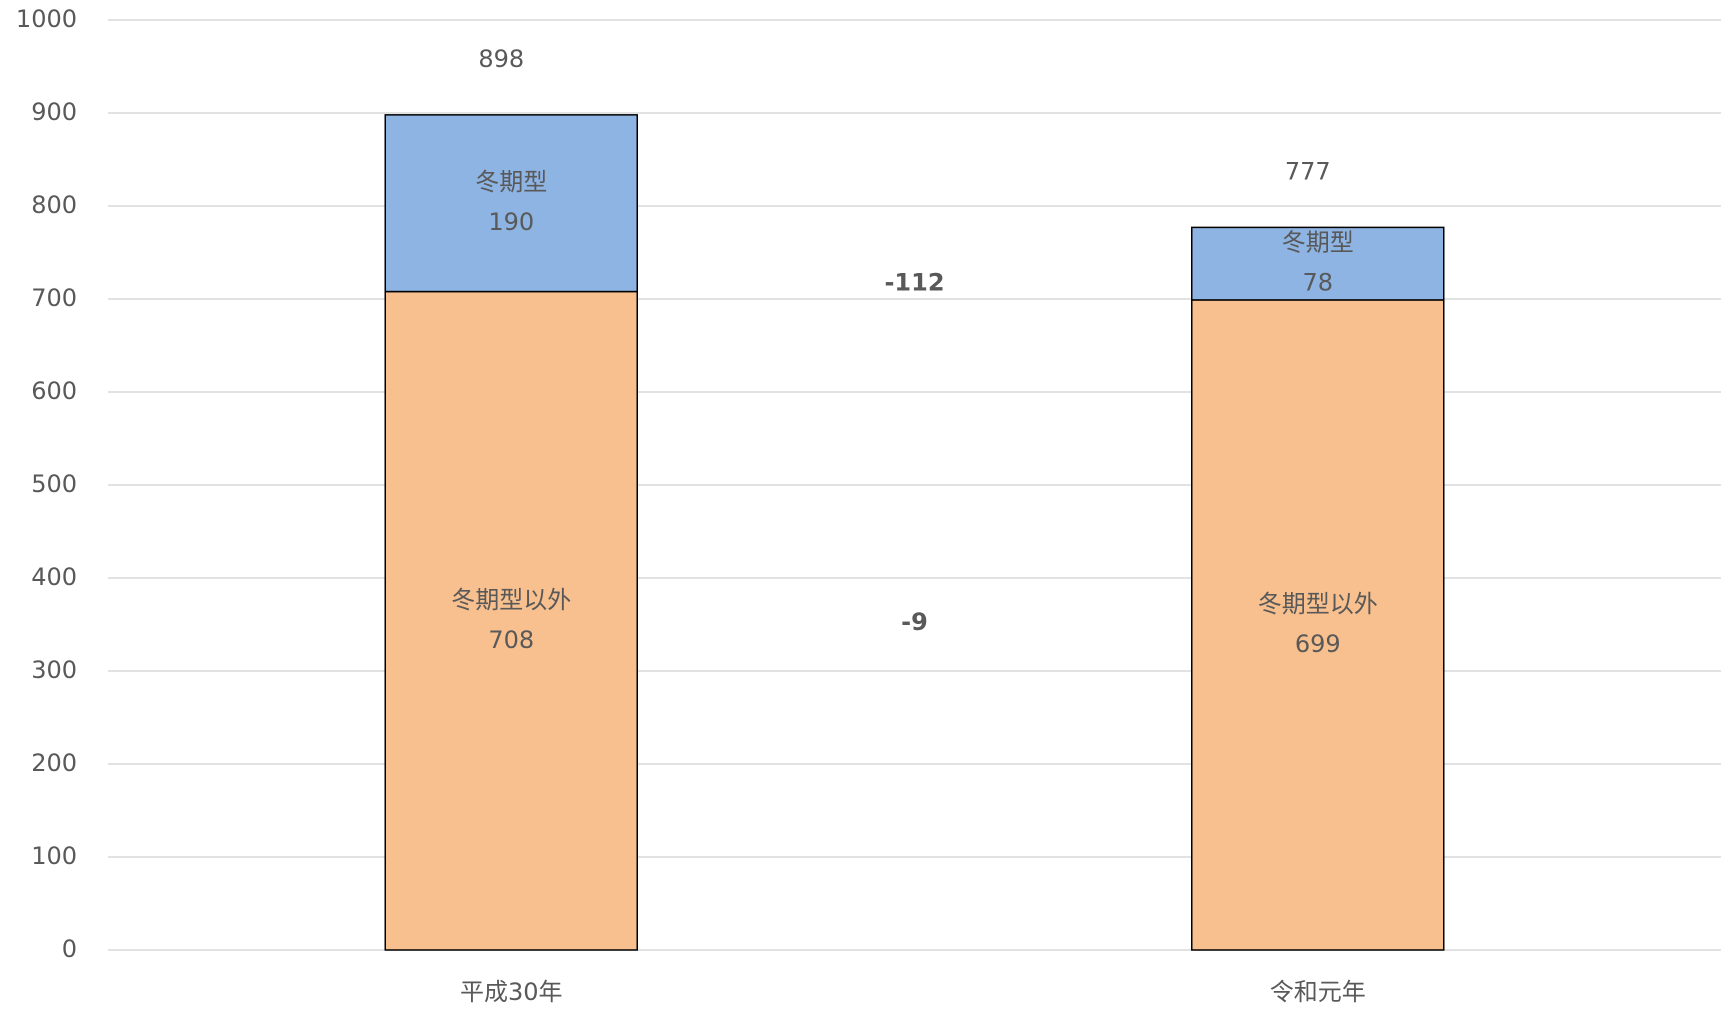 The width and height of the screenshot is (1721, 1009). I want to click on total-label: 777, so click(1308, 171).